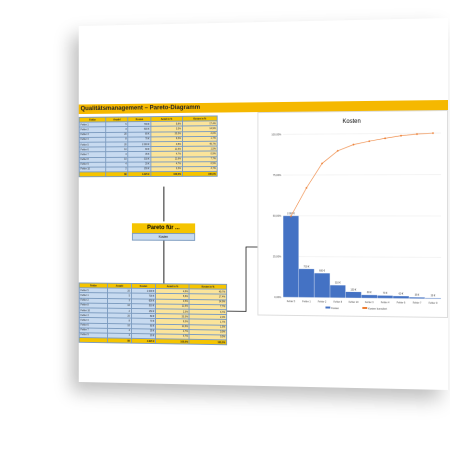 The image size is (450, 450). I want to click on y-tick-label: 50,00%, so click(277, 216).